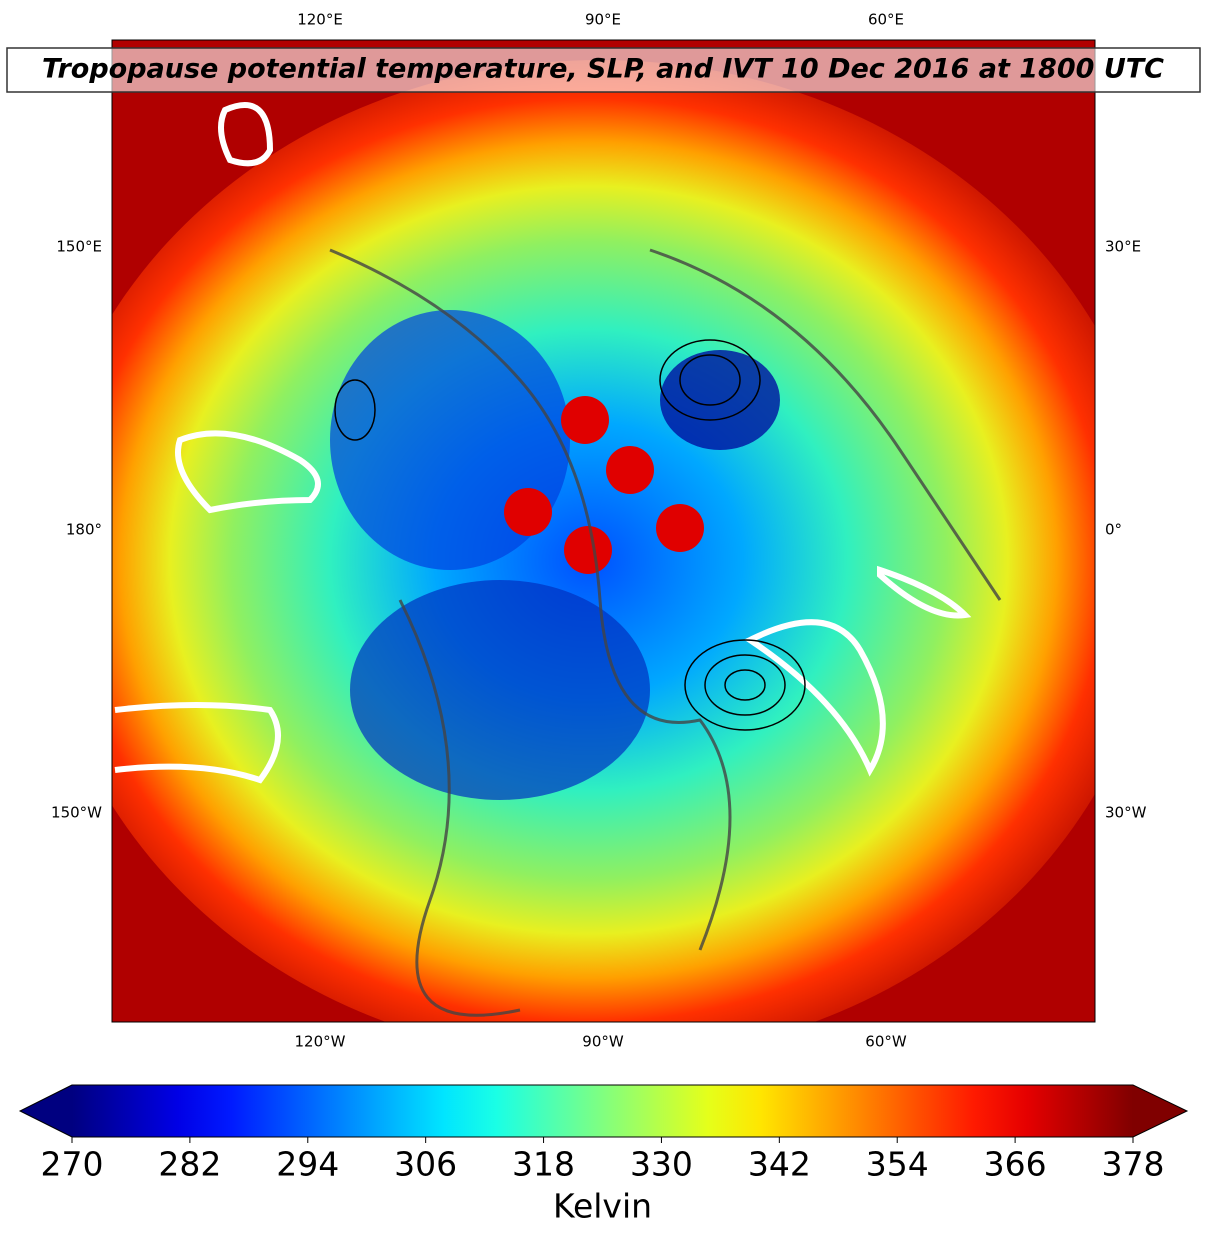 The width and height of the screenshot is (1206, 1238). I want to click on colorbar-tick-label: 354, so click(897, 1164).